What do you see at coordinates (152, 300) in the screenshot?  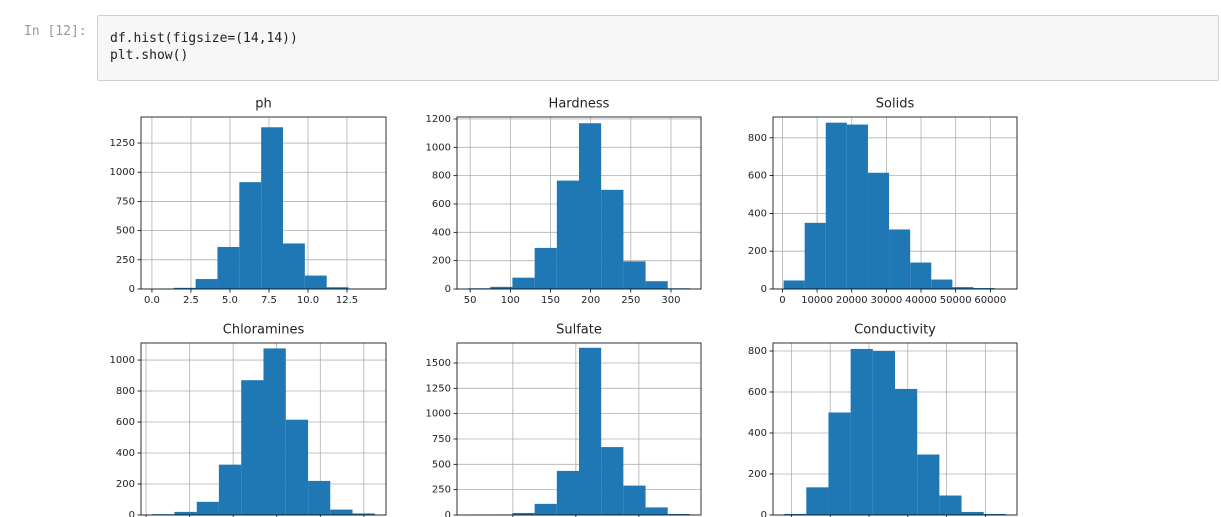 I see `x-tick-label: 0.0` at bounding box center [152, 300].